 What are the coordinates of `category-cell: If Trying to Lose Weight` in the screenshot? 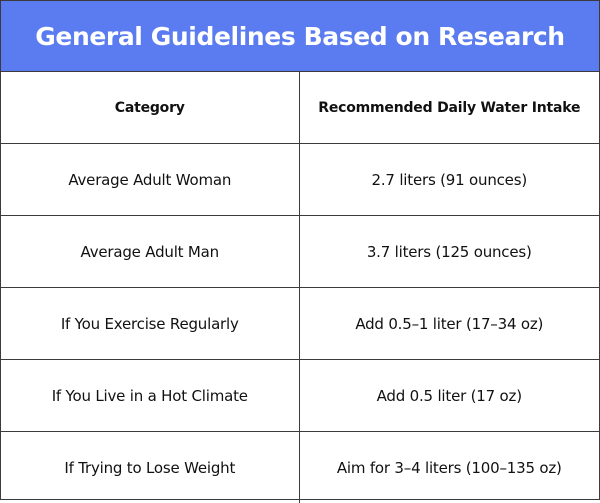 It's located at (150, 467).